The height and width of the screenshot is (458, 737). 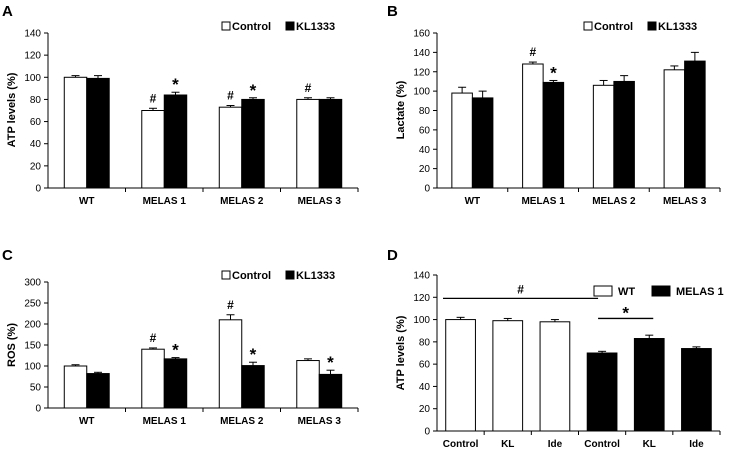 I want to click on panel-b-y-tick-label: 0, so click(x=427, y=189).